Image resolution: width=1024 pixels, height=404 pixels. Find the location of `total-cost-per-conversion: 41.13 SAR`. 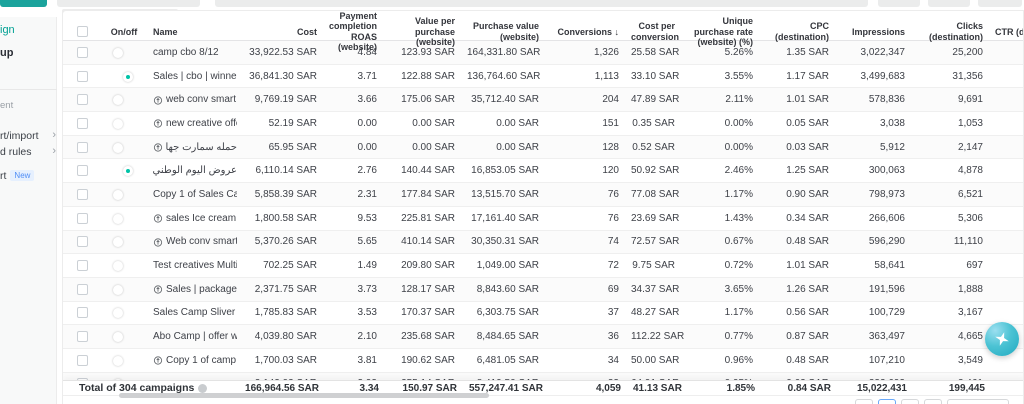

total-cost-per-conversion: 41.13 SAR is located at coordinates (657, 388).